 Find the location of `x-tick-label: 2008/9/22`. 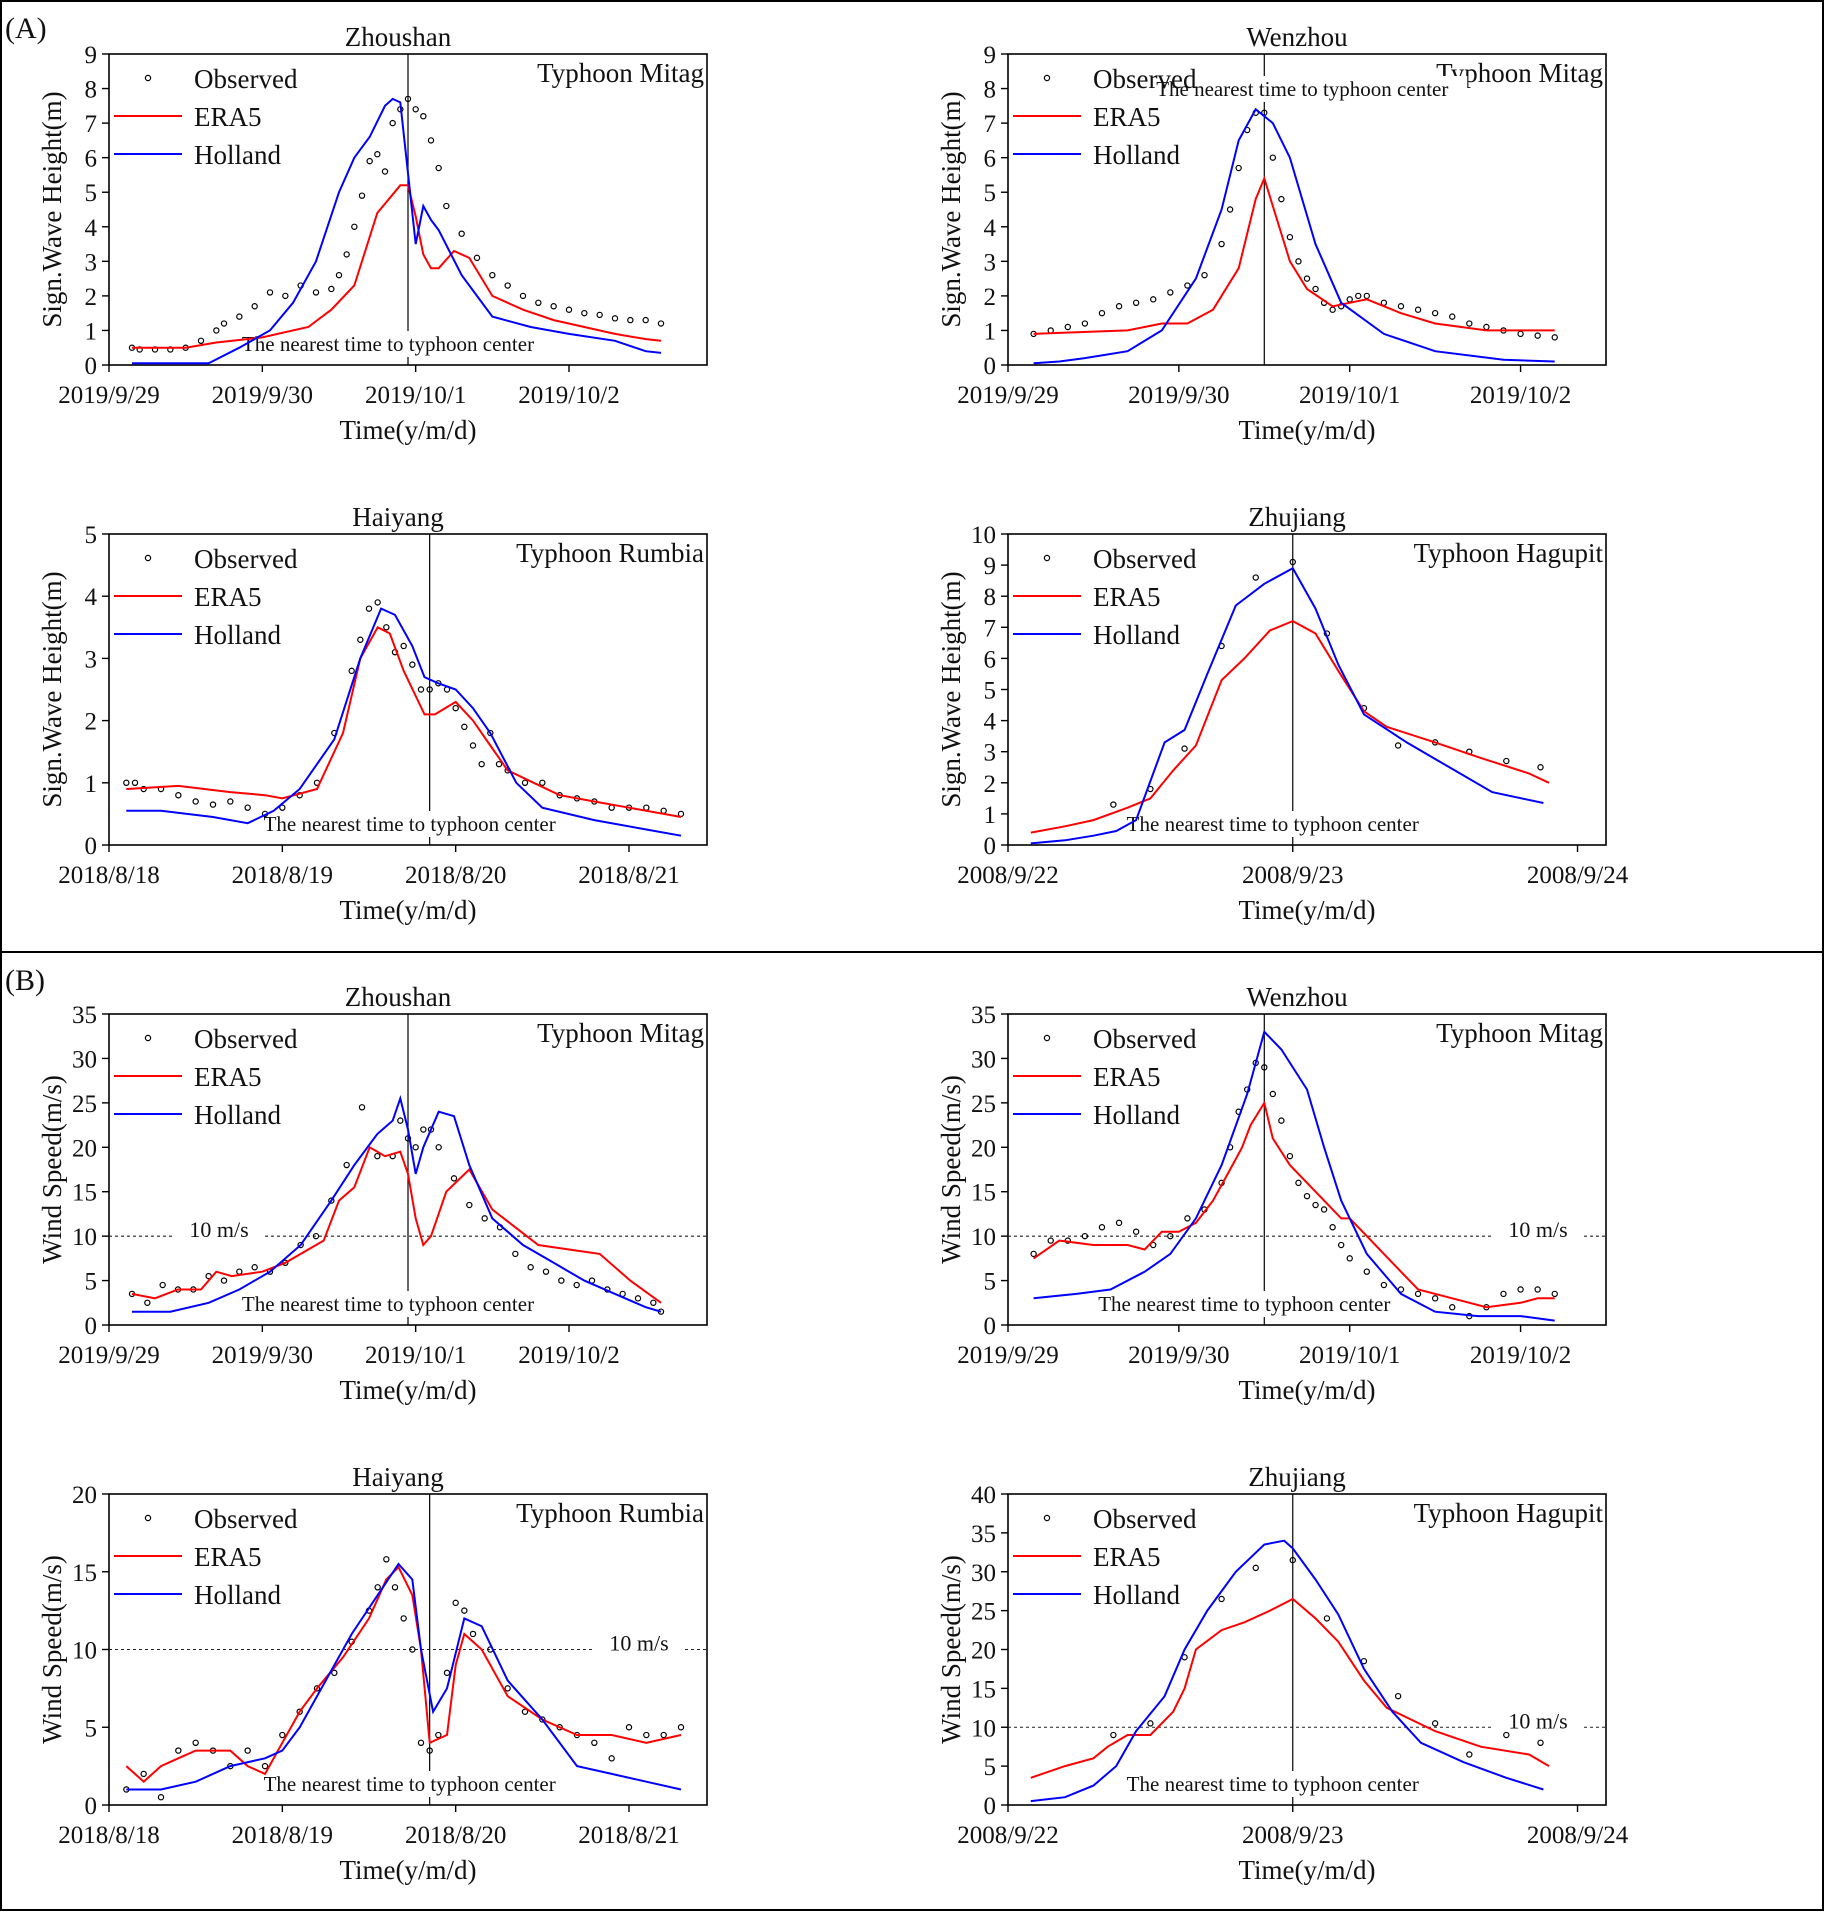

x-tick-label: 2008/9/22 is located at coordinates (1007, 1835).